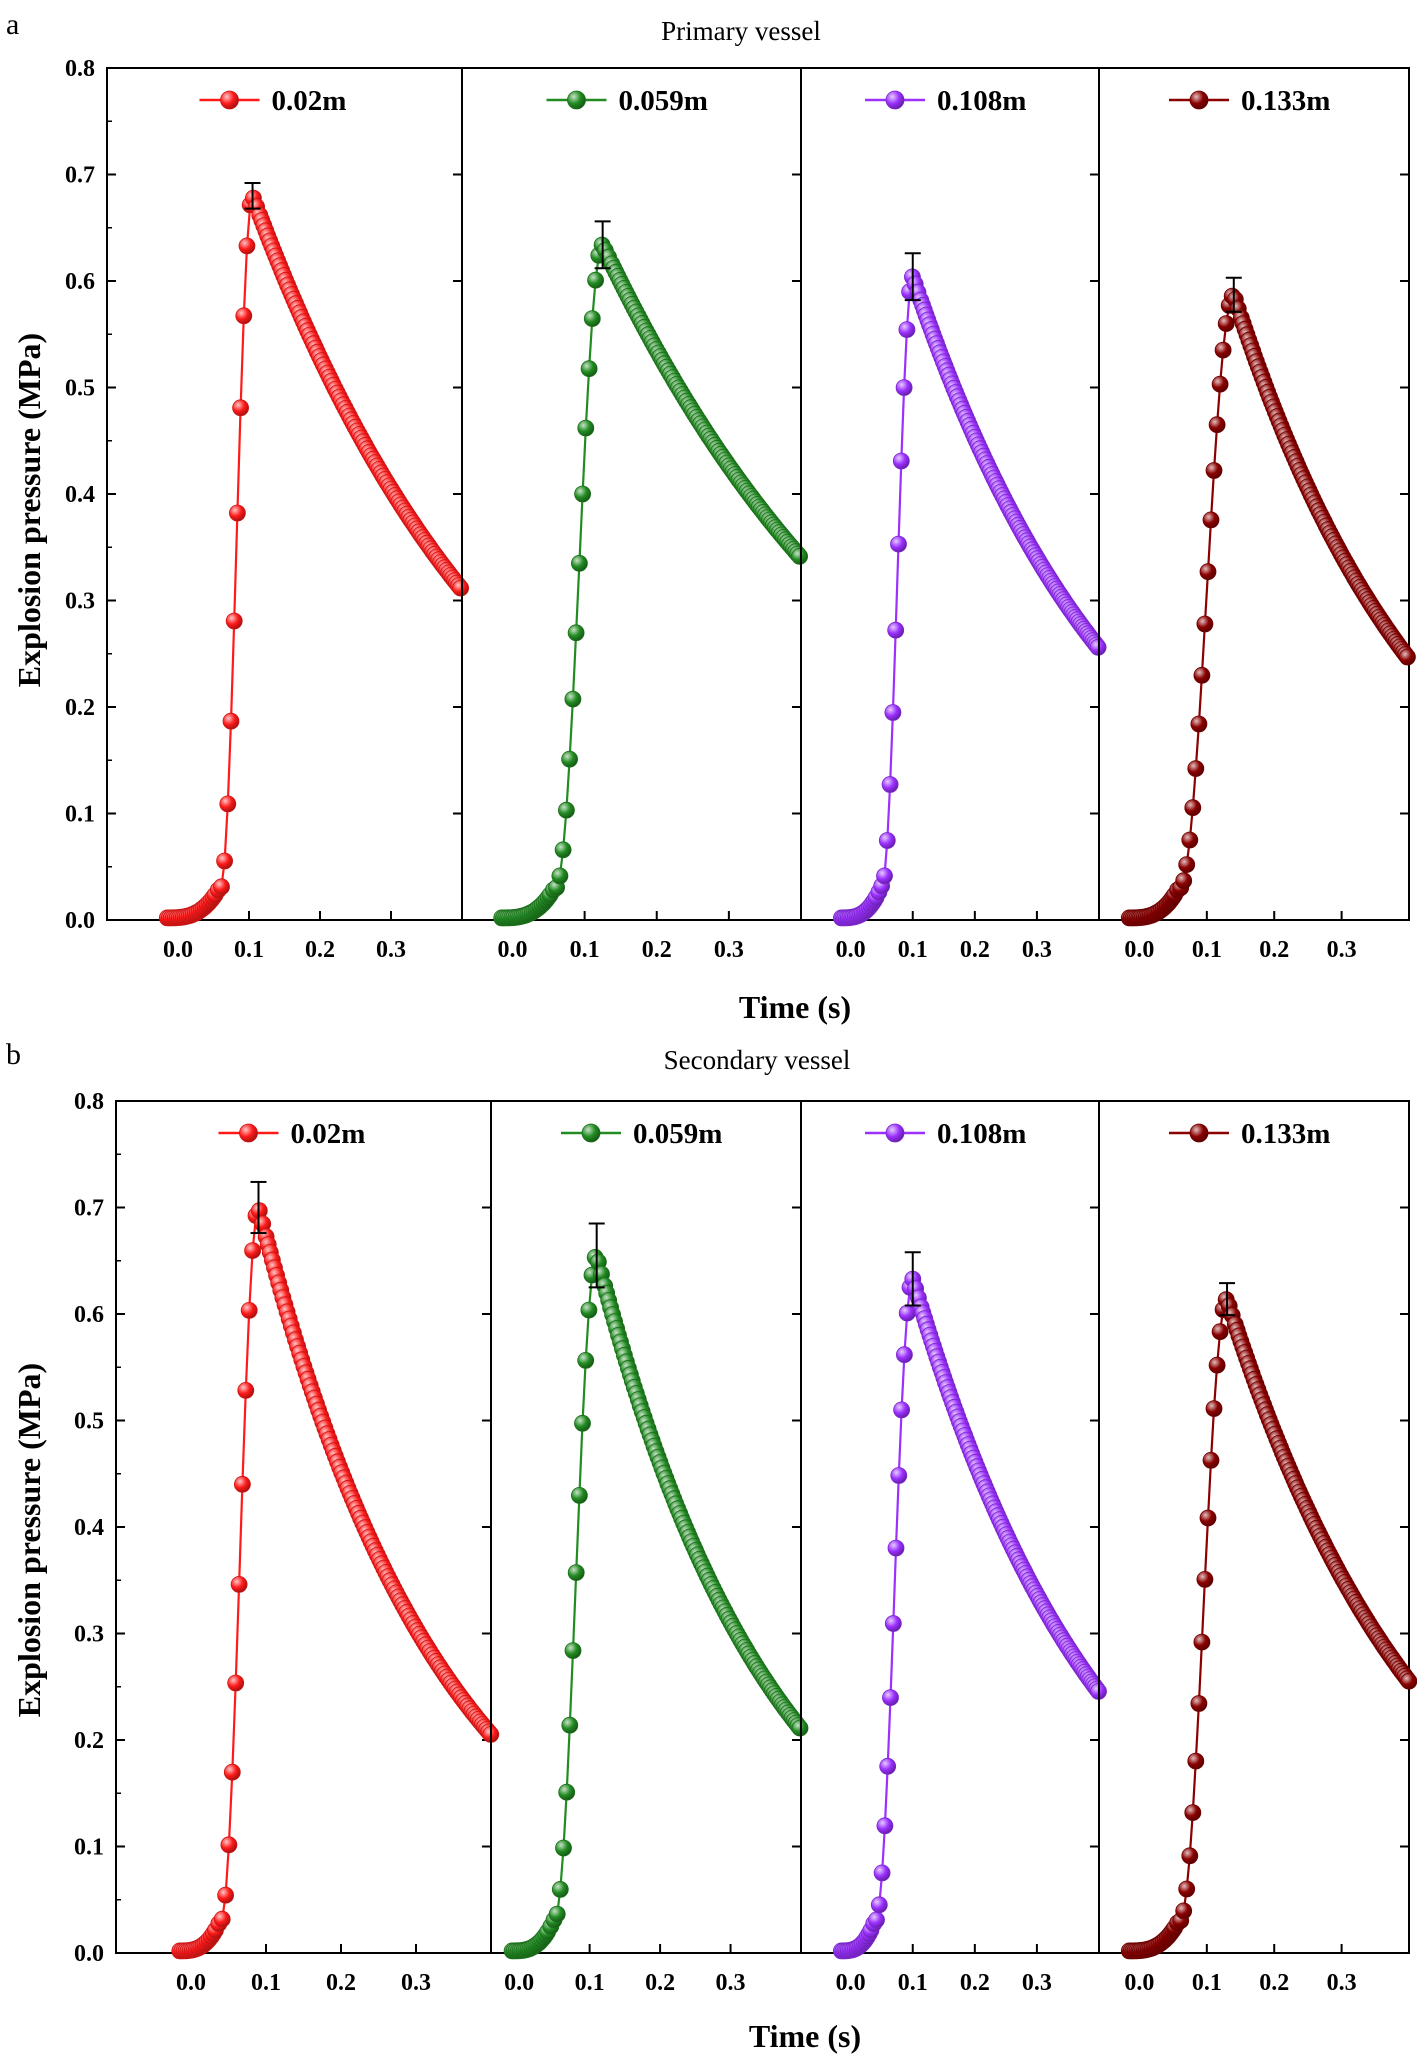 This screenshot has width=1417, height=2062. What do you see at coordinates (29, 1540) in the screenshot?
I see `figure-b-y-axis-title: Explosion pressure (MPa)` at bounding box center [29, 1540].